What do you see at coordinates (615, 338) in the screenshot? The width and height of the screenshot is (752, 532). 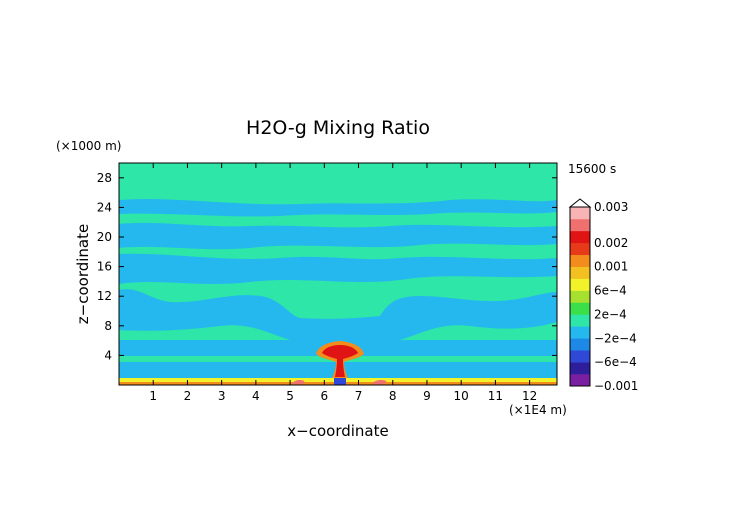 I see `colorbar-tick-label: −2e−4` at bounding box center [615, 338].